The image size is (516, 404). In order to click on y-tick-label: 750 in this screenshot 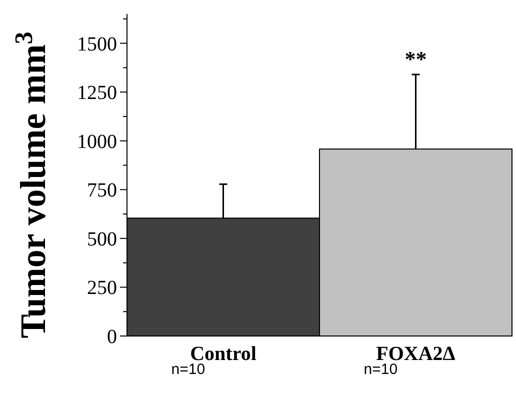, I will do `click(102, 191)`.